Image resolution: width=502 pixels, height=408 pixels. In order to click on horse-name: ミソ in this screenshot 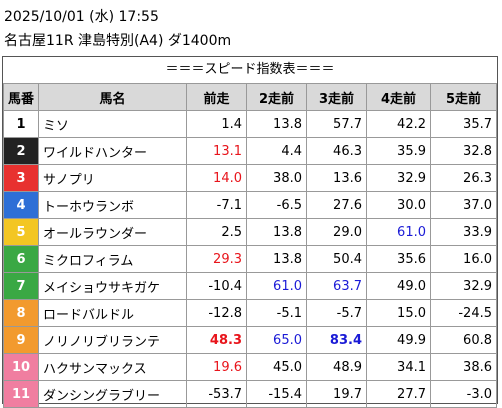, I will do `click(112, 124)`.